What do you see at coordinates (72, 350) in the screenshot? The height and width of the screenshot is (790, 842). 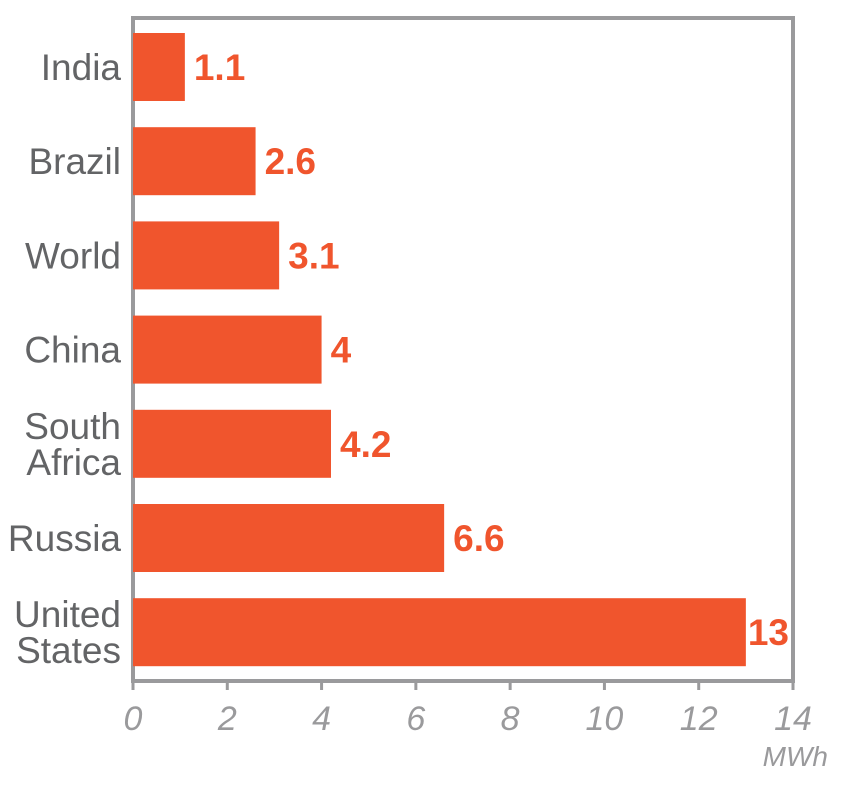 I see `category-label: China` at bounding box center [72, 350].